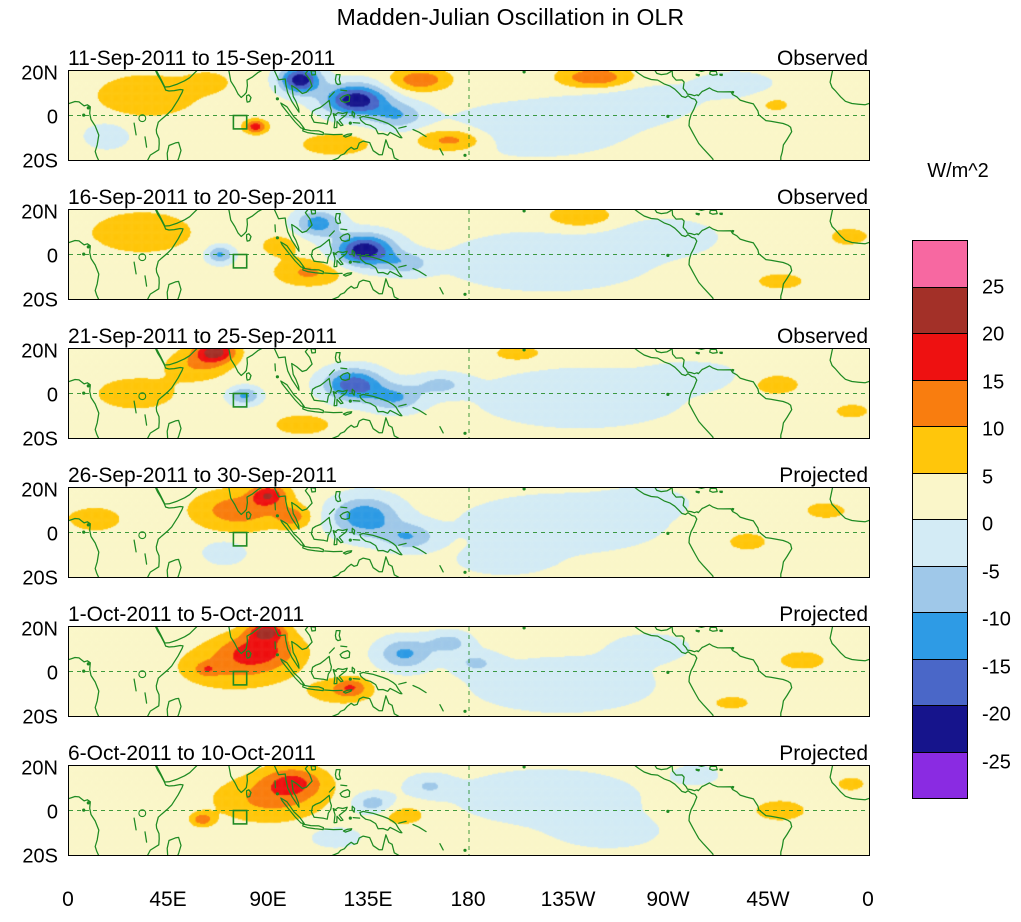 This screenshot has height=922, width=1021. What do you see at coordinates (268, 899) in the screenshot?
I see `lon-tick: 90E` at bounding box center [268, 899].